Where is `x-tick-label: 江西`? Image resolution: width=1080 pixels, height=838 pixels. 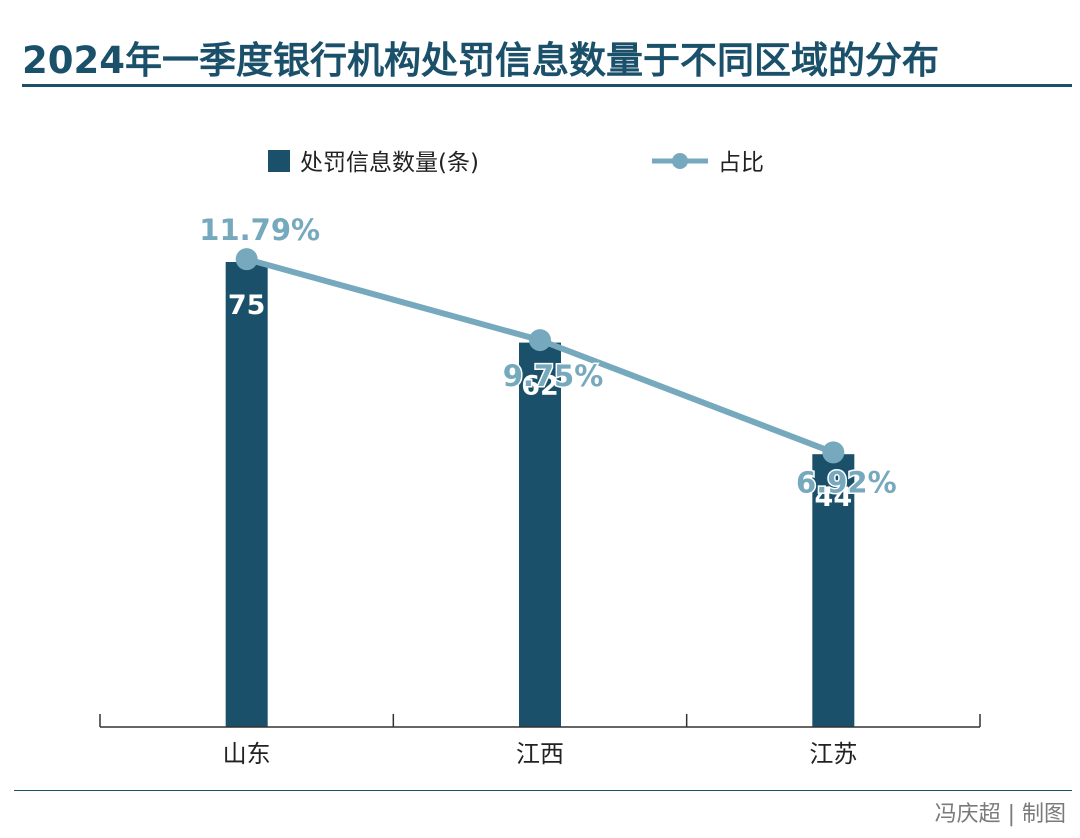
x-tick-label: 江西 is located at coordinates (540, 754).